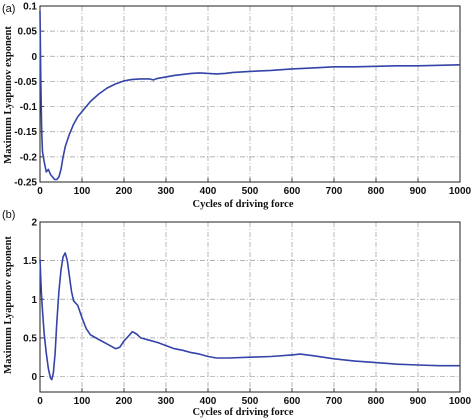 This screenshot has width=474, height=420. Describe the element at coordinates (243, 204) in the screenshot. I see `x-axis-label-a: Cycles of driving force` at that location.